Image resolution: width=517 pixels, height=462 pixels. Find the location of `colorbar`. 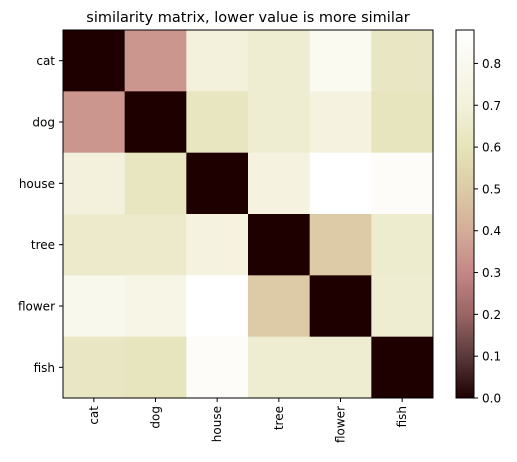

colorbar is located at coordinates (465, 214).